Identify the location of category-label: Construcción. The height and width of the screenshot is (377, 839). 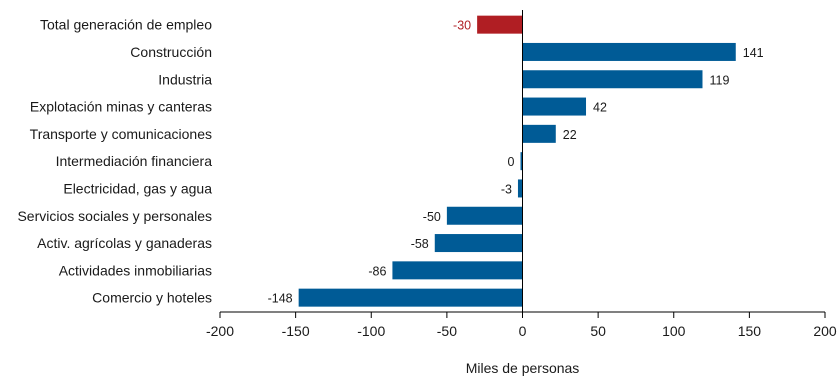
(171, 52).